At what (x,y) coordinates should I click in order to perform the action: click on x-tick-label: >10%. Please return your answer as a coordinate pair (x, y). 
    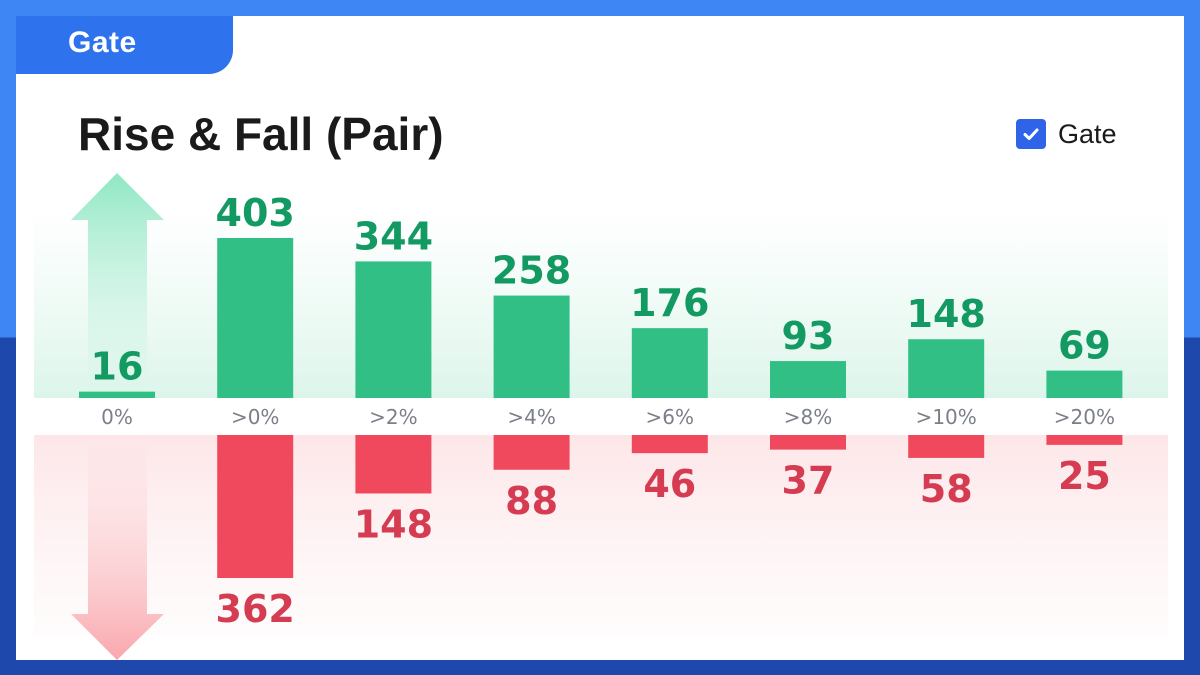
    Looking at the image, I should click on (946, 417).